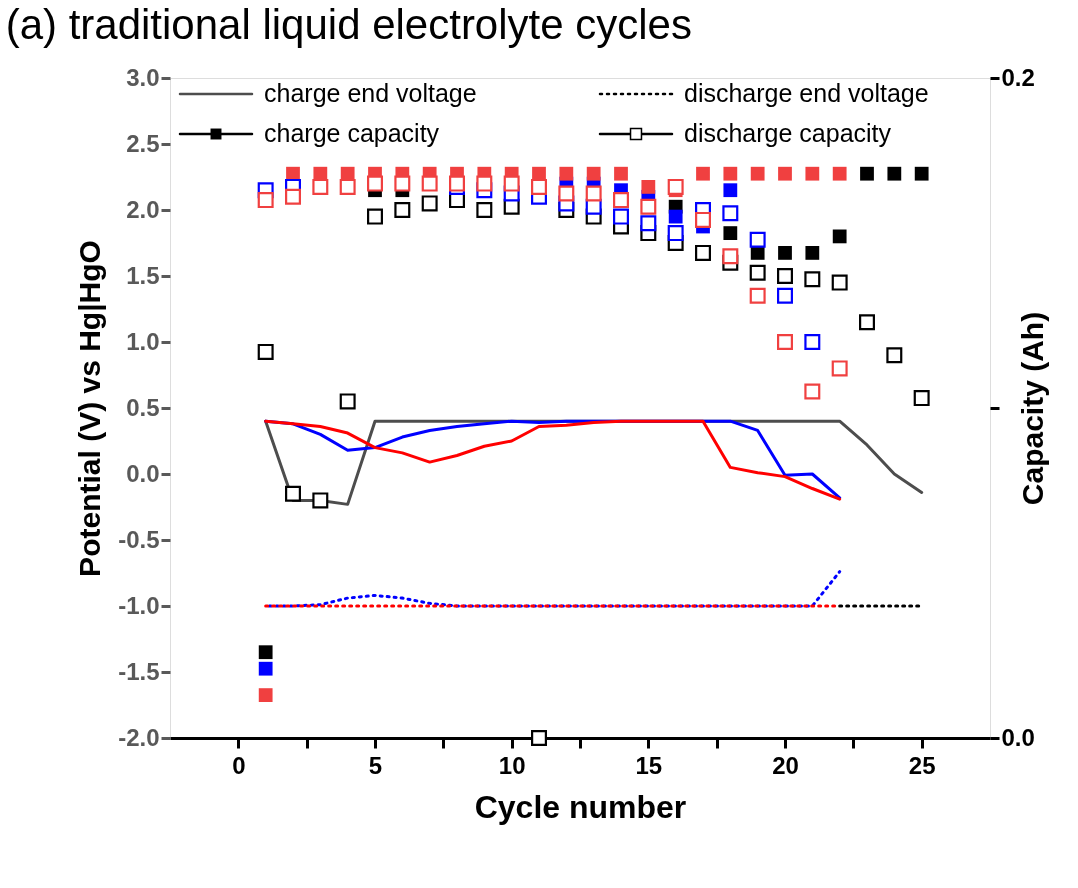  What do you see at coordinates (143, 341) in the screenshot?
I see `y-tick-label: 1.0` at bounding box center [143, 341].